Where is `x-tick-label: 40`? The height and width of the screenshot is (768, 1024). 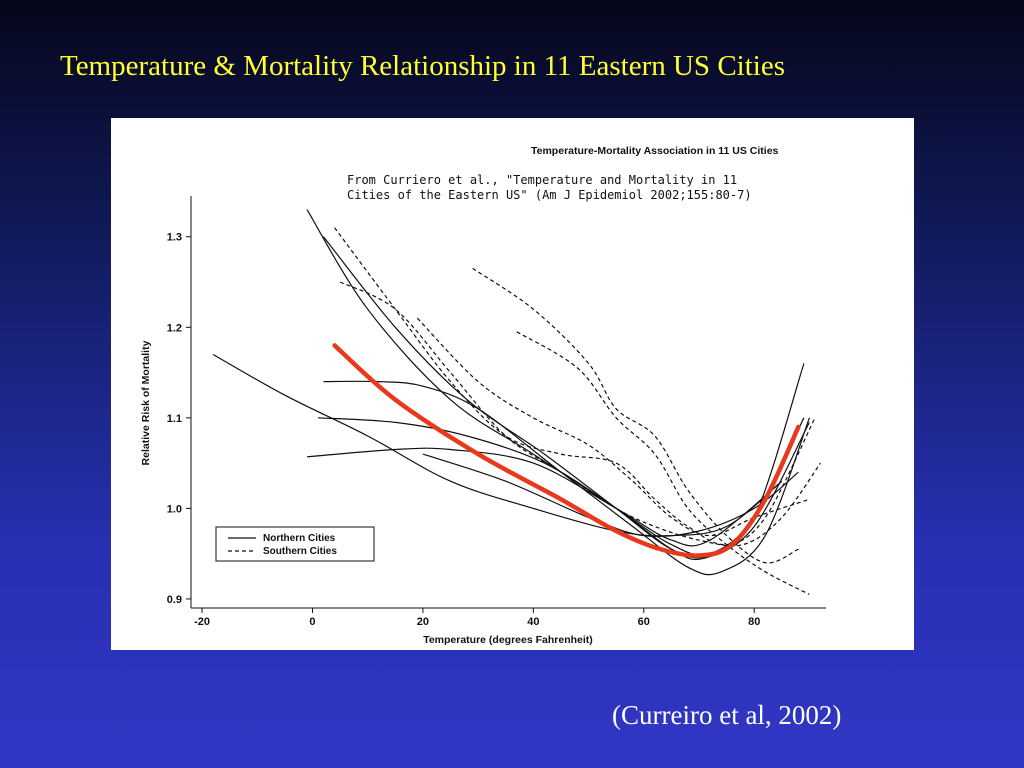 x-tick-label: 40 is located at coordinates (533, 622).